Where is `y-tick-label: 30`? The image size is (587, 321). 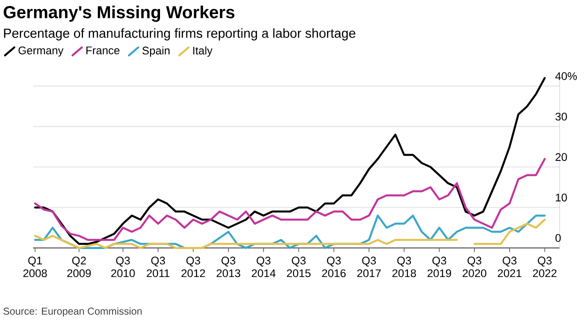
y-tick-label: 30 is located at coordinates (561, 116).